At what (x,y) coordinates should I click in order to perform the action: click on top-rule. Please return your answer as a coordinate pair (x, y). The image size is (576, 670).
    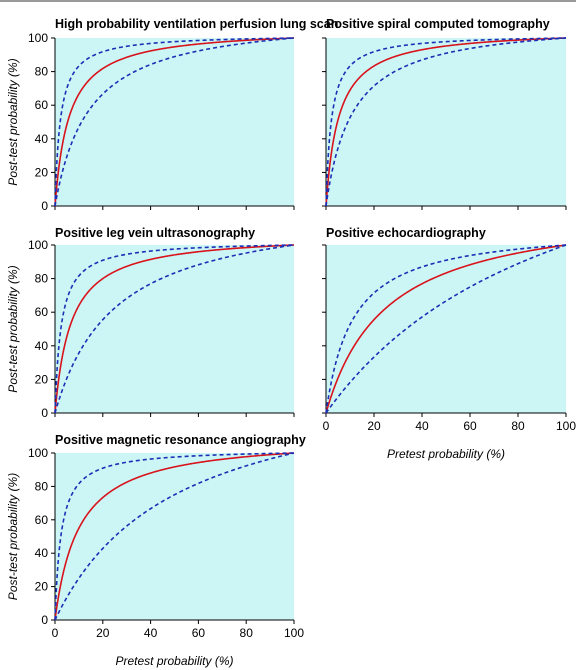
    Looking at the image, I should click on (288, 1).